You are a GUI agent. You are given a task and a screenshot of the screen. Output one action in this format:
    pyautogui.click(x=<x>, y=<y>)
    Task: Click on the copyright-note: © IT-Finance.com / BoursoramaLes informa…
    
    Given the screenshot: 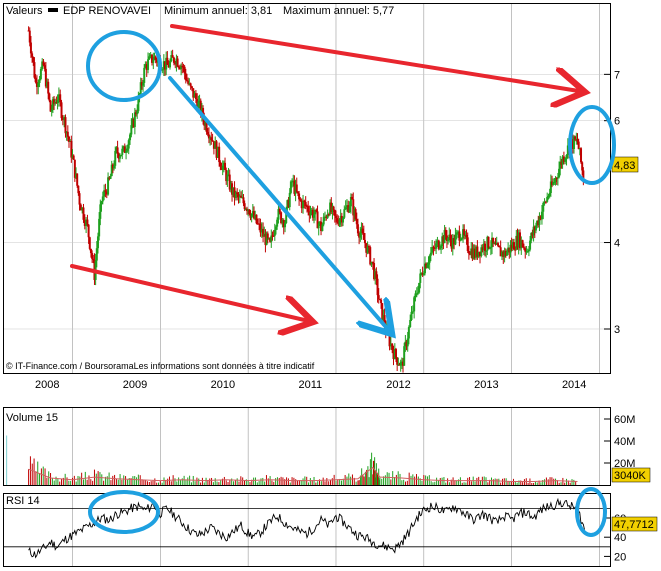 What is the action you would take?
    pyautogui.click(x=160, y=366)
    